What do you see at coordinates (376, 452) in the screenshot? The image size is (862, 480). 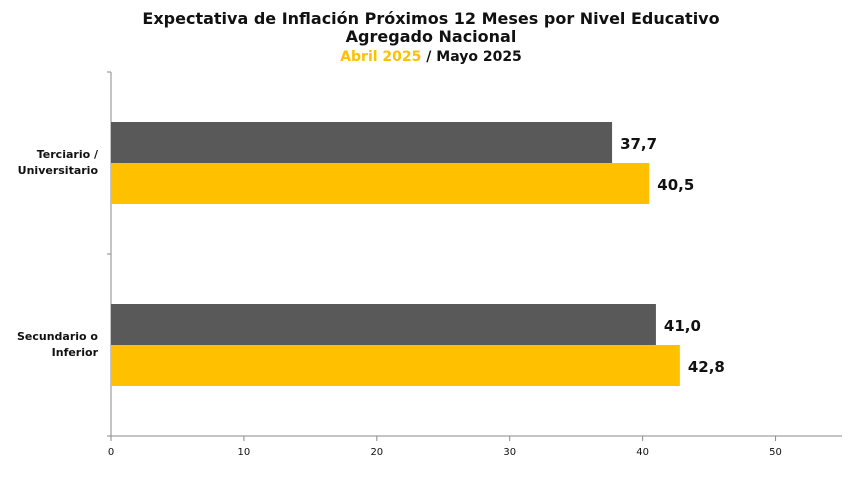 I see `x-tick-label: 20` at bounding box center [376, 452].